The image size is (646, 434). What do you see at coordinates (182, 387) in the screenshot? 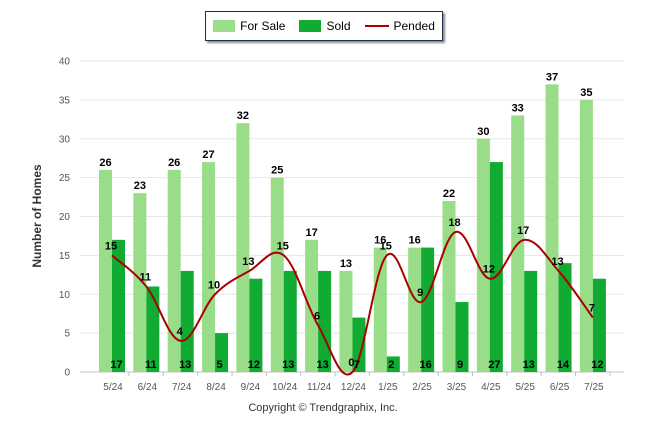
I see `x-tick-label: 7/24` at bounding box center [182, 387].